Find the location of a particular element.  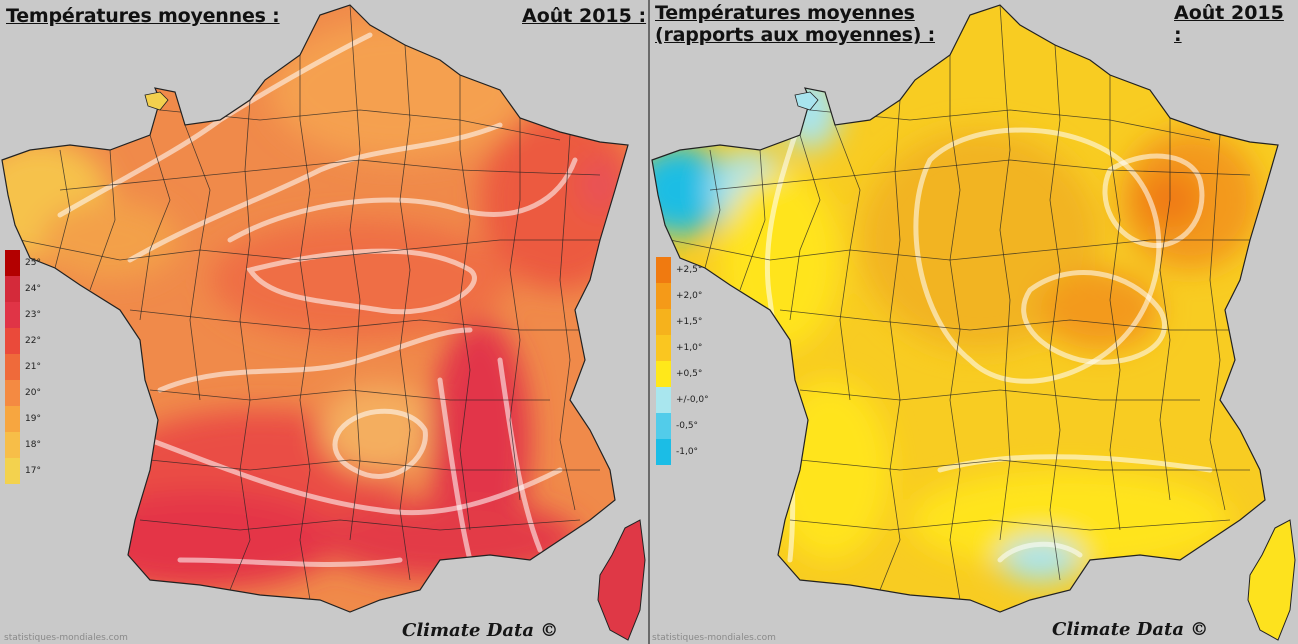

anomaly-legend-label: -1,0° is located at coordinates (687, 452).